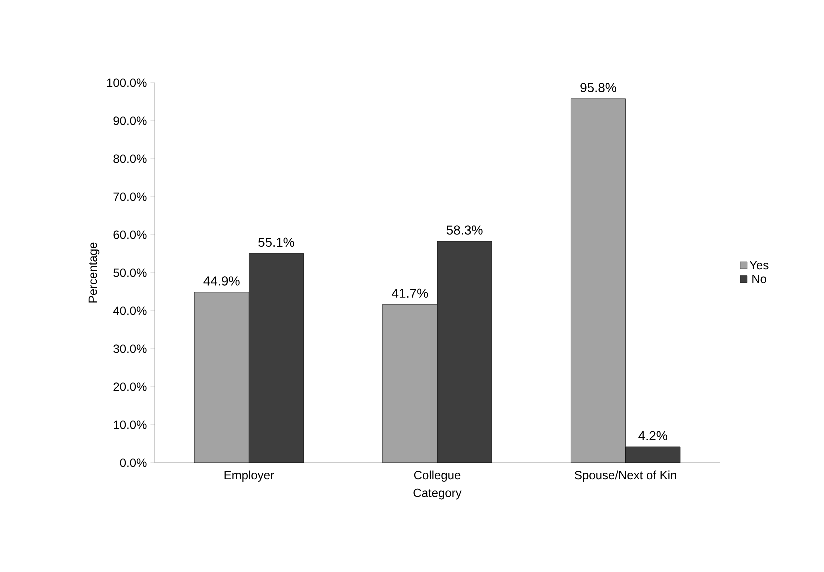  Describe the element at coordinates (438, 494) in the screenshot. I see `x-axis-title: Category` at that location.